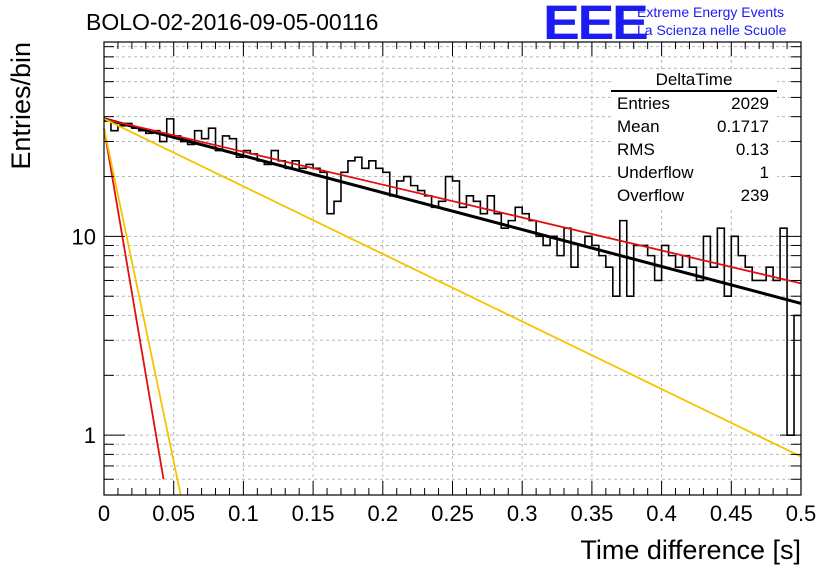  Describe the element at coordinates (452, 513) in the screenshot. I see `x-tick-label: 0.25` at that location.